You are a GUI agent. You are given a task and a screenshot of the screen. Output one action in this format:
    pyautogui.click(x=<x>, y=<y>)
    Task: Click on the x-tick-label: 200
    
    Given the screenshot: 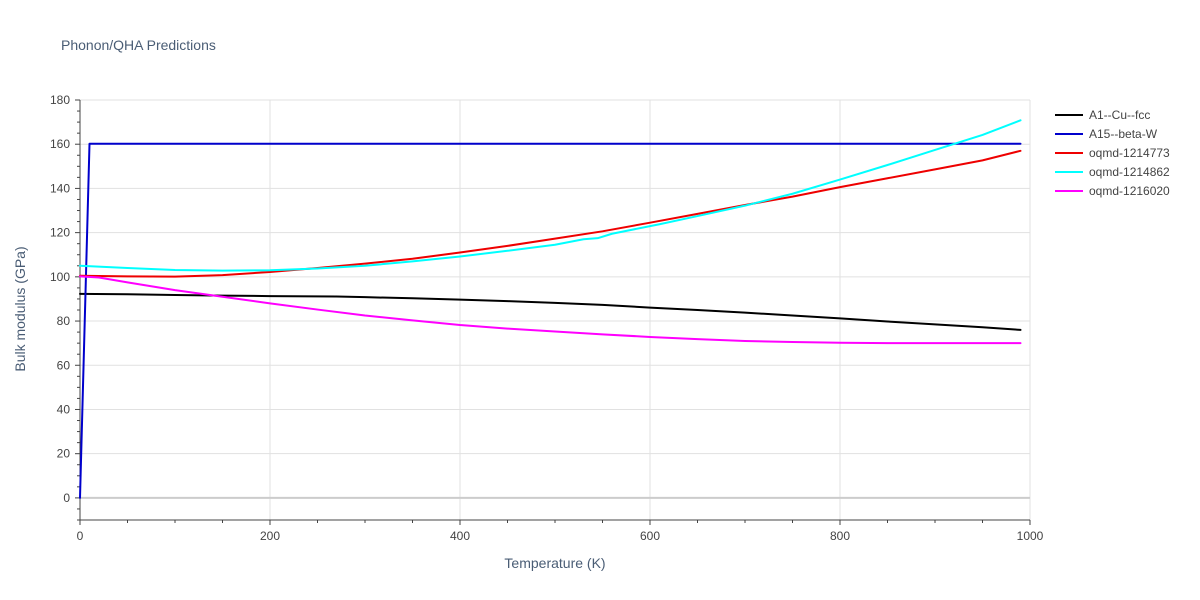 What is the action you would take?
    pyautogui.click(x=270, y=536)
    